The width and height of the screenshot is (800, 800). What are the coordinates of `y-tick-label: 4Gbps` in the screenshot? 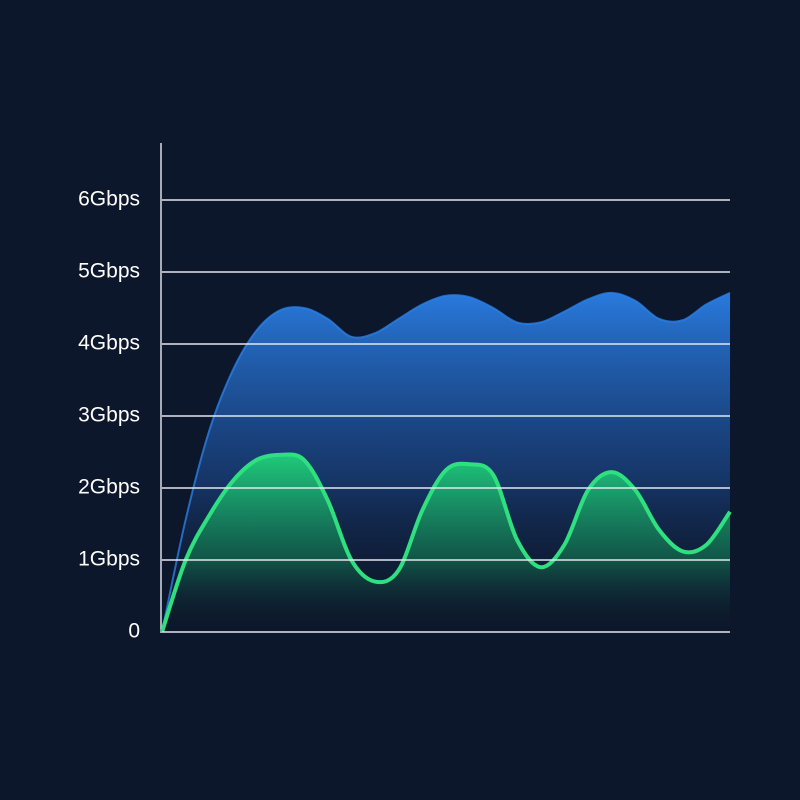 It's located at (109, 343).